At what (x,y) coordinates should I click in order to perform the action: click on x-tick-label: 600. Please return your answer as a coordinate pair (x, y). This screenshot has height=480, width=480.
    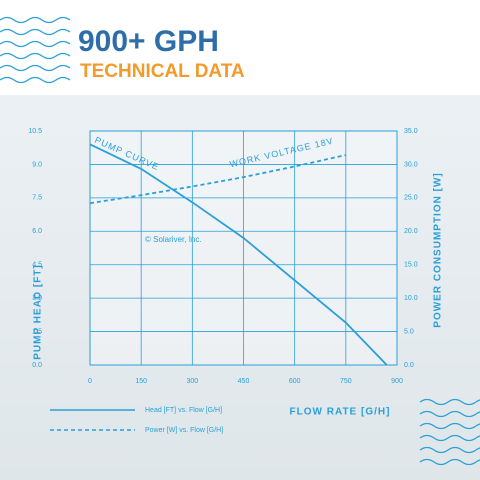
    Looking at the image, I should click on (295, 381).